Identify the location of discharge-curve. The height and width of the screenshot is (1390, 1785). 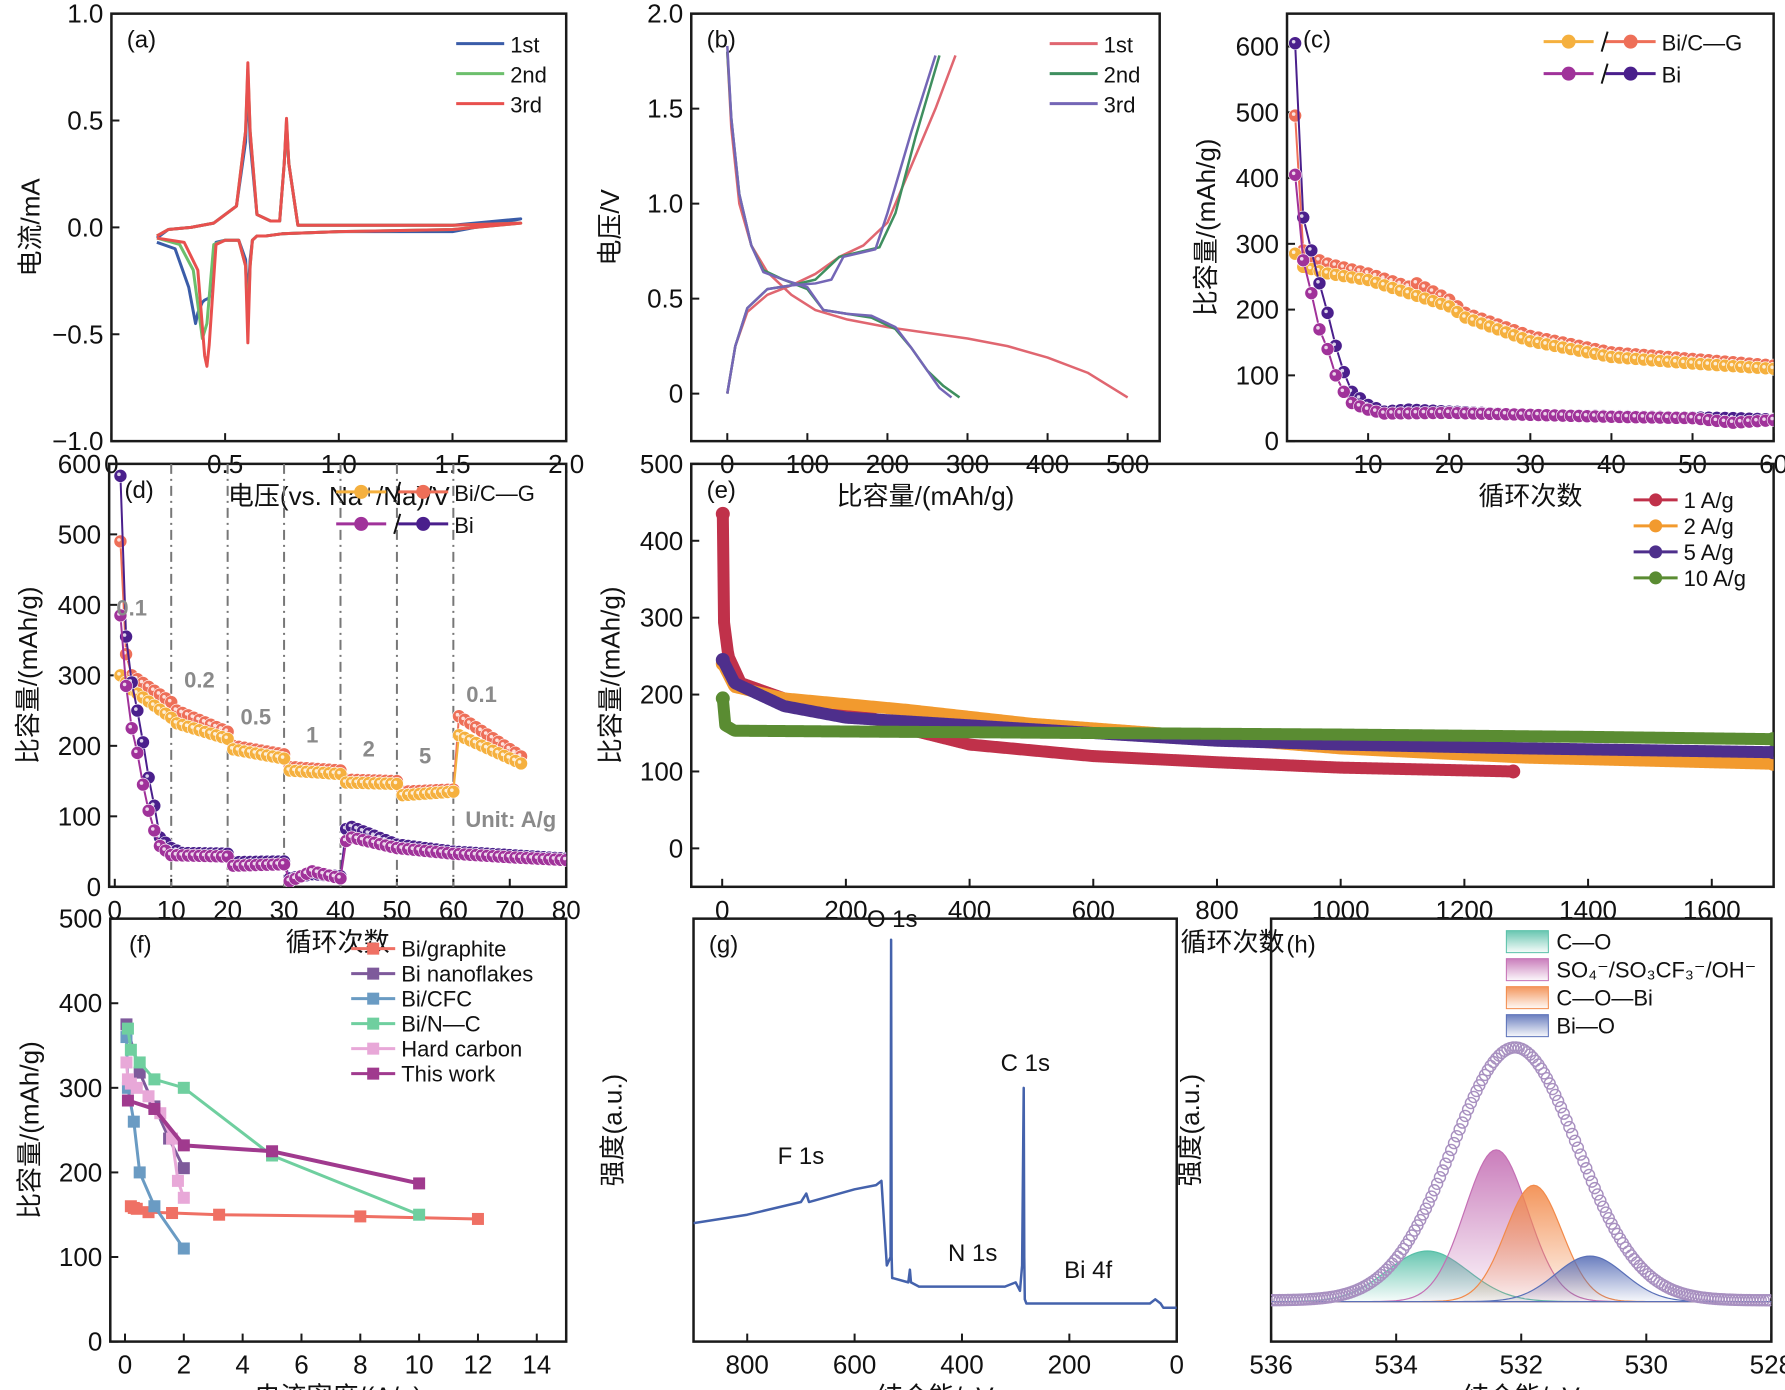
(839, 222).